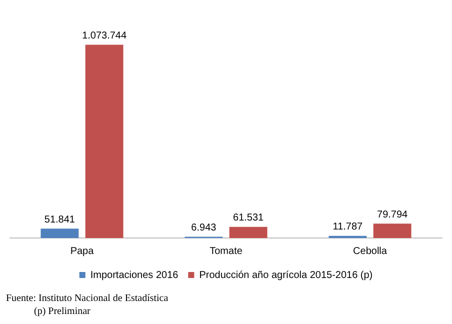  Describe the element at coordinates (348, 227) in the screenshot. I see `data-label: 11.787` at that location.